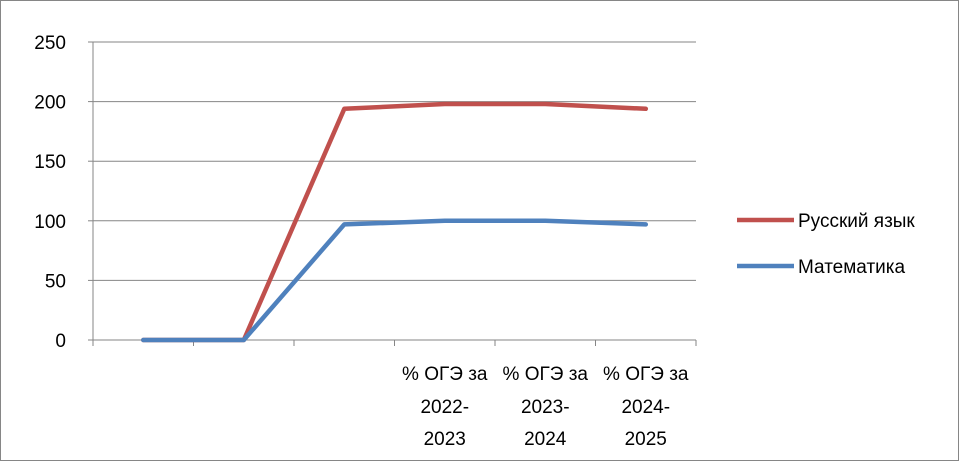  I want to click on x-tick-label: 2024-, so click(645, 407).